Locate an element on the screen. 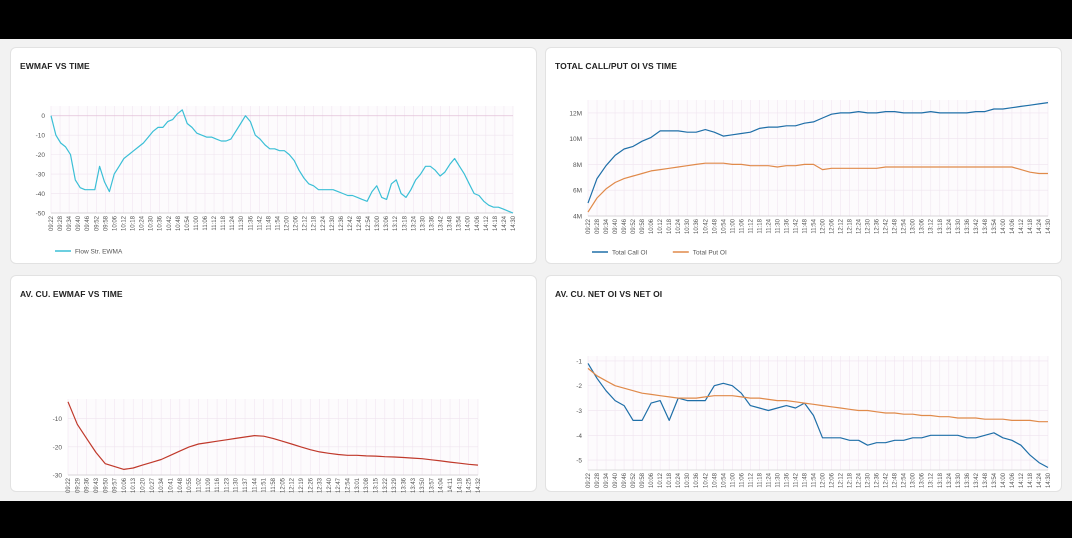 The image size is (1072, 538). x-tick-label: 10:34 is located at coordinates (162, 485).